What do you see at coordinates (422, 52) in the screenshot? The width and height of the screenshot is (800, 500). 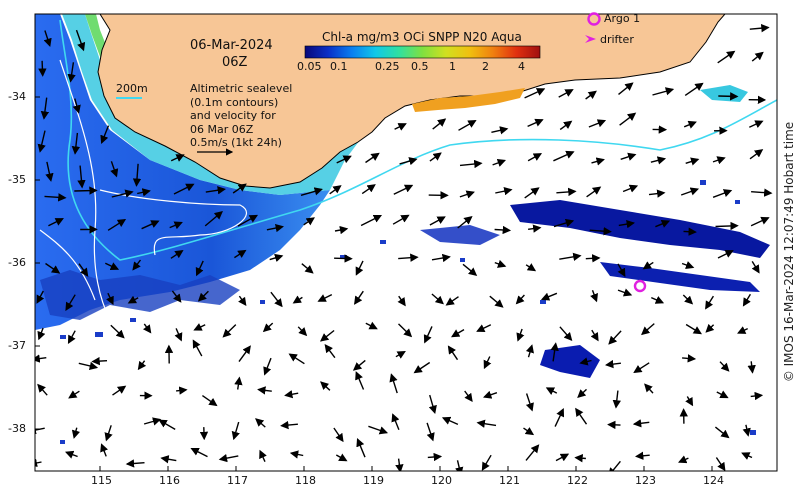 I see `colorbar` at bounding box center [422, 52].